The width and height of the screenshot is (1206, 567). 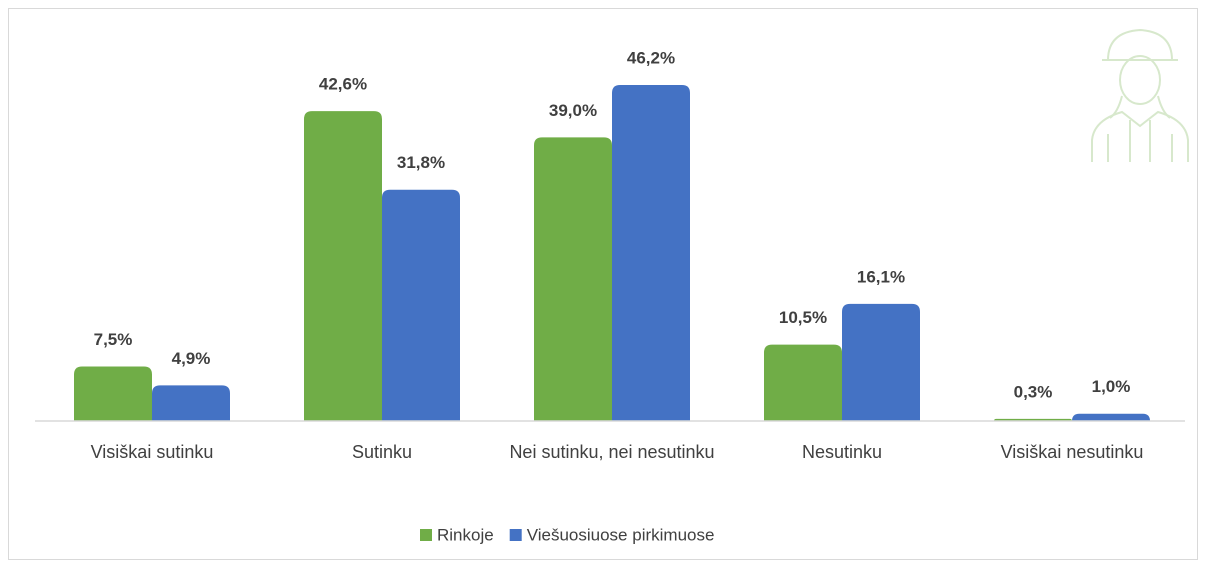 I want to click on value-label: 4,9%, so click(x=191, y=358).